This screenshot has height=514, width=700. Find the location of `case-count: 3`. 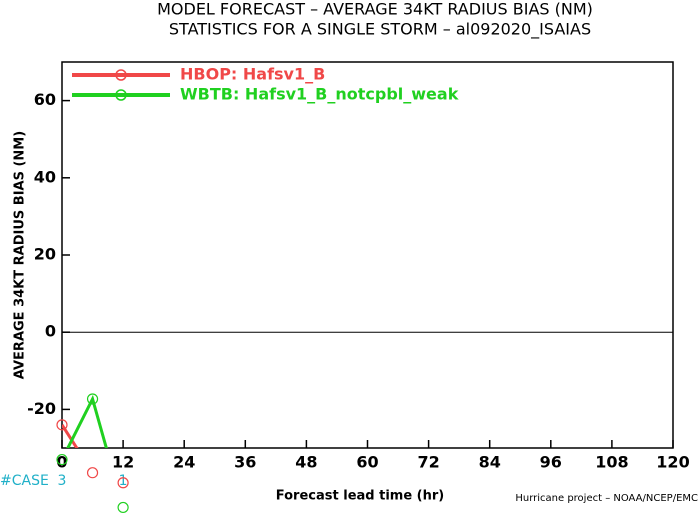

case-count: 3 is located at coordinates (62, 481).